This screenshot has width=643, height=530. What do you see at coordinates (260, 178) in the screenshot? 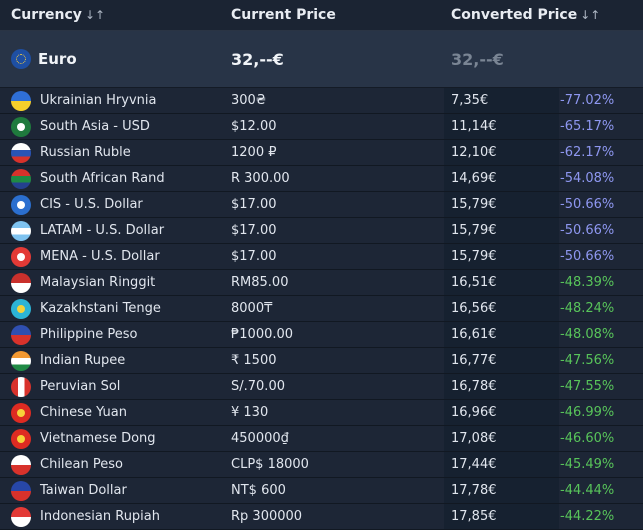
I see `current-price: R 300.00` at bounding box center [260, 178].